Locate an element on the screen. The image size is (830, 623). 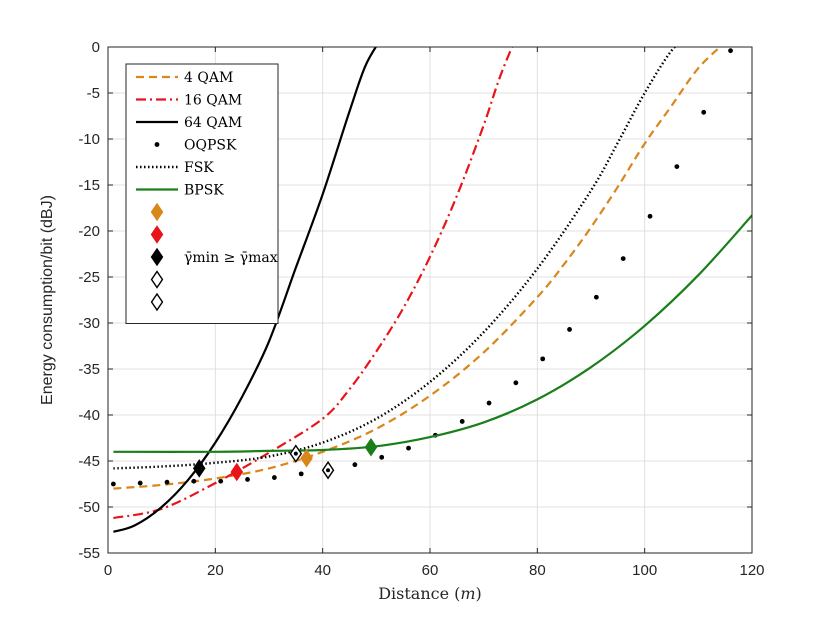
marker-bpsk-marker is located at coordinates (371, 447).